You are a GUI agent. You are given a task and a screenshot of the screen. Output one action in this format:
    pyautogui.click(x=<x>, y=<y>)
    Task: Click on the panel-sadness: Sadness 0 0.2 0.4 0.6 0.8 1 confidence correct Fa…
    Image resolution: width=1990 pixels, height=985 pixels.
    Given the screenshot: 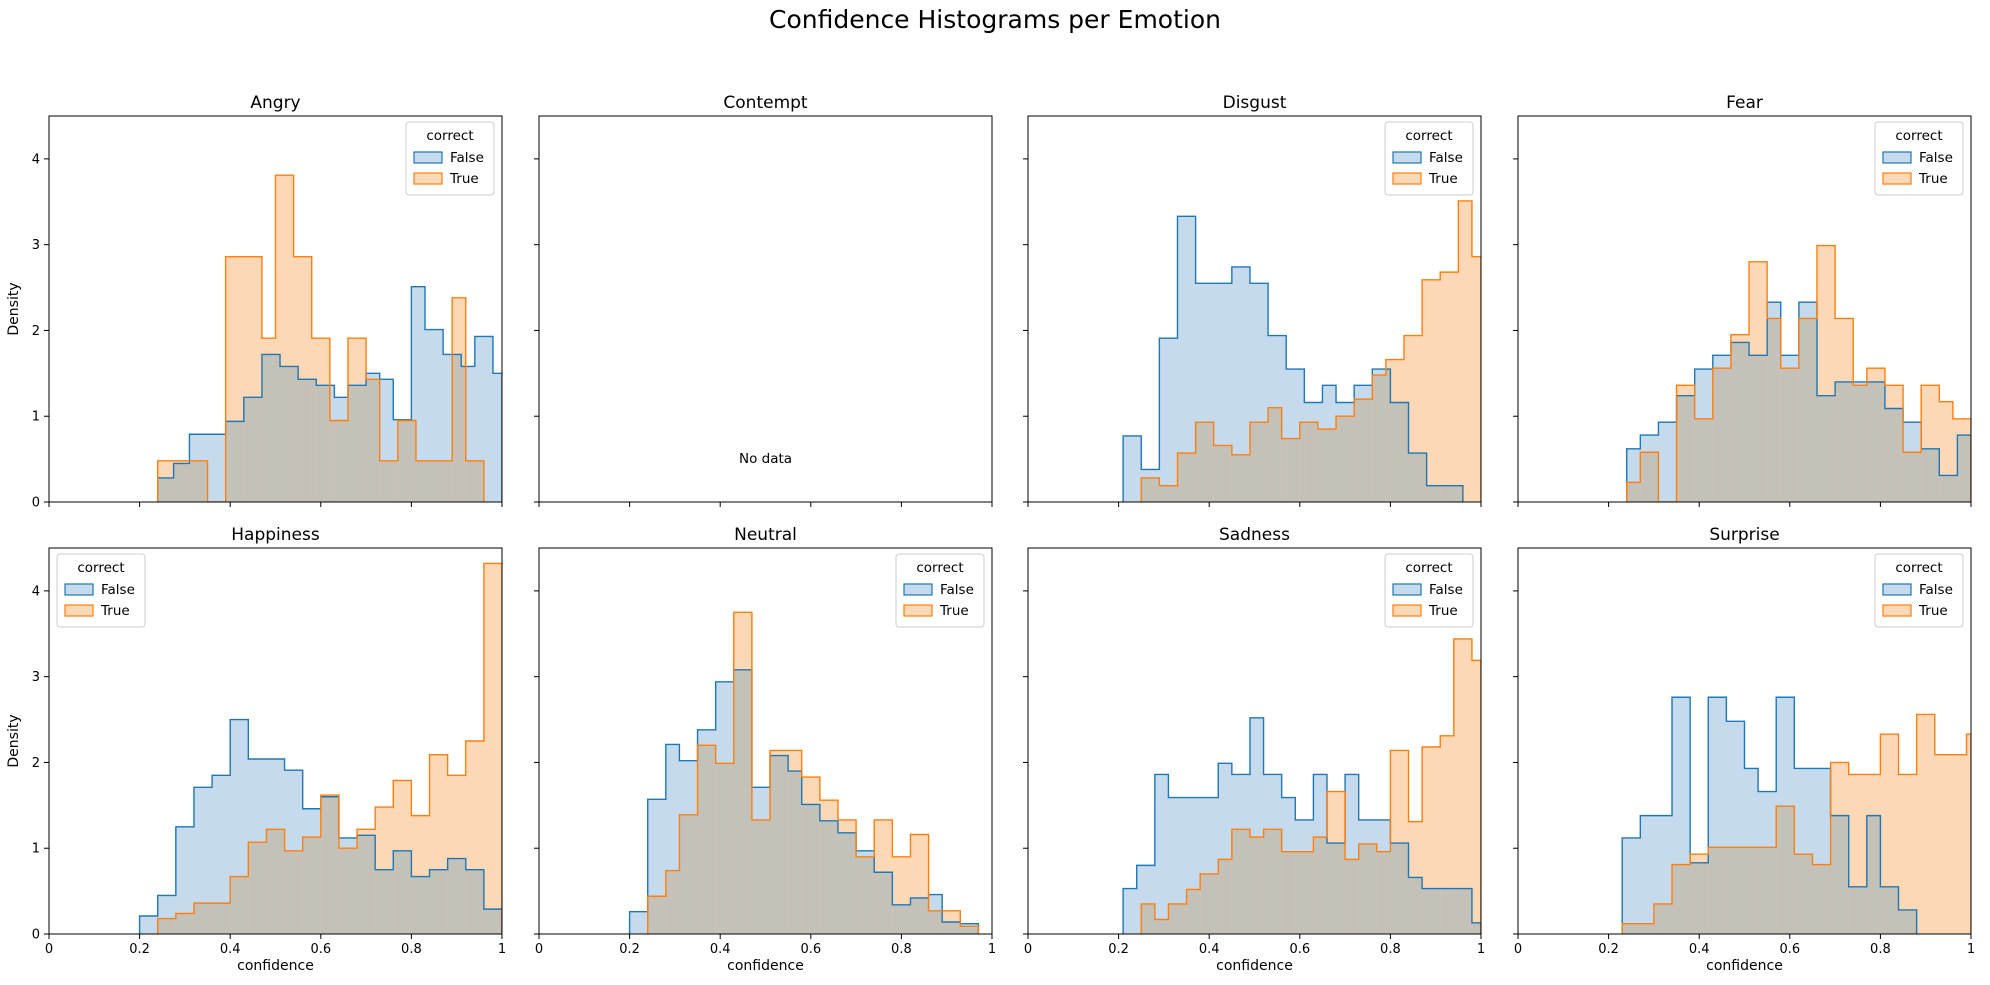 What is the action you would take?
    pyautogui.click(x=1254, y=749)
    